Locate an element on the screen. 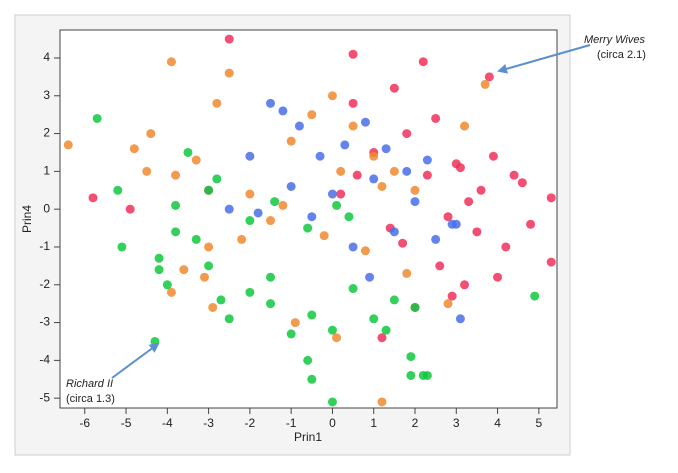 Image resolution: width=678 pixels, height=473 pixels. y-tick-label: 4 is located at coordinates (46, 57).